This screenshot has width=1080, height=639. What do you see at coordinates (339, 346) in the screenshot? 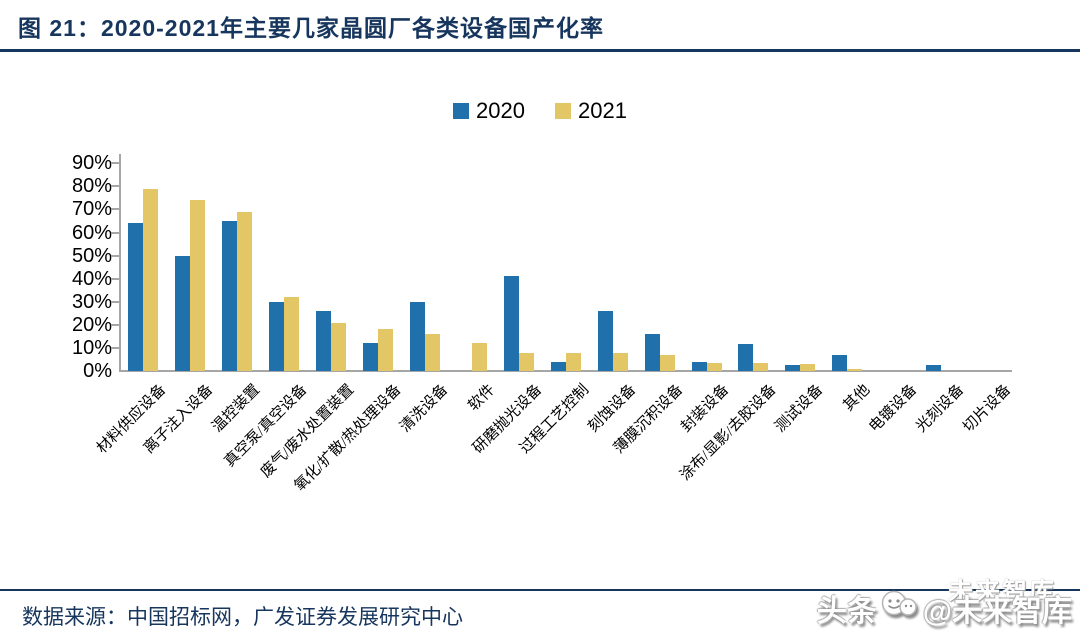
I see `bar-2021-废气/废水处置装置` at bounding box center [339, 346].